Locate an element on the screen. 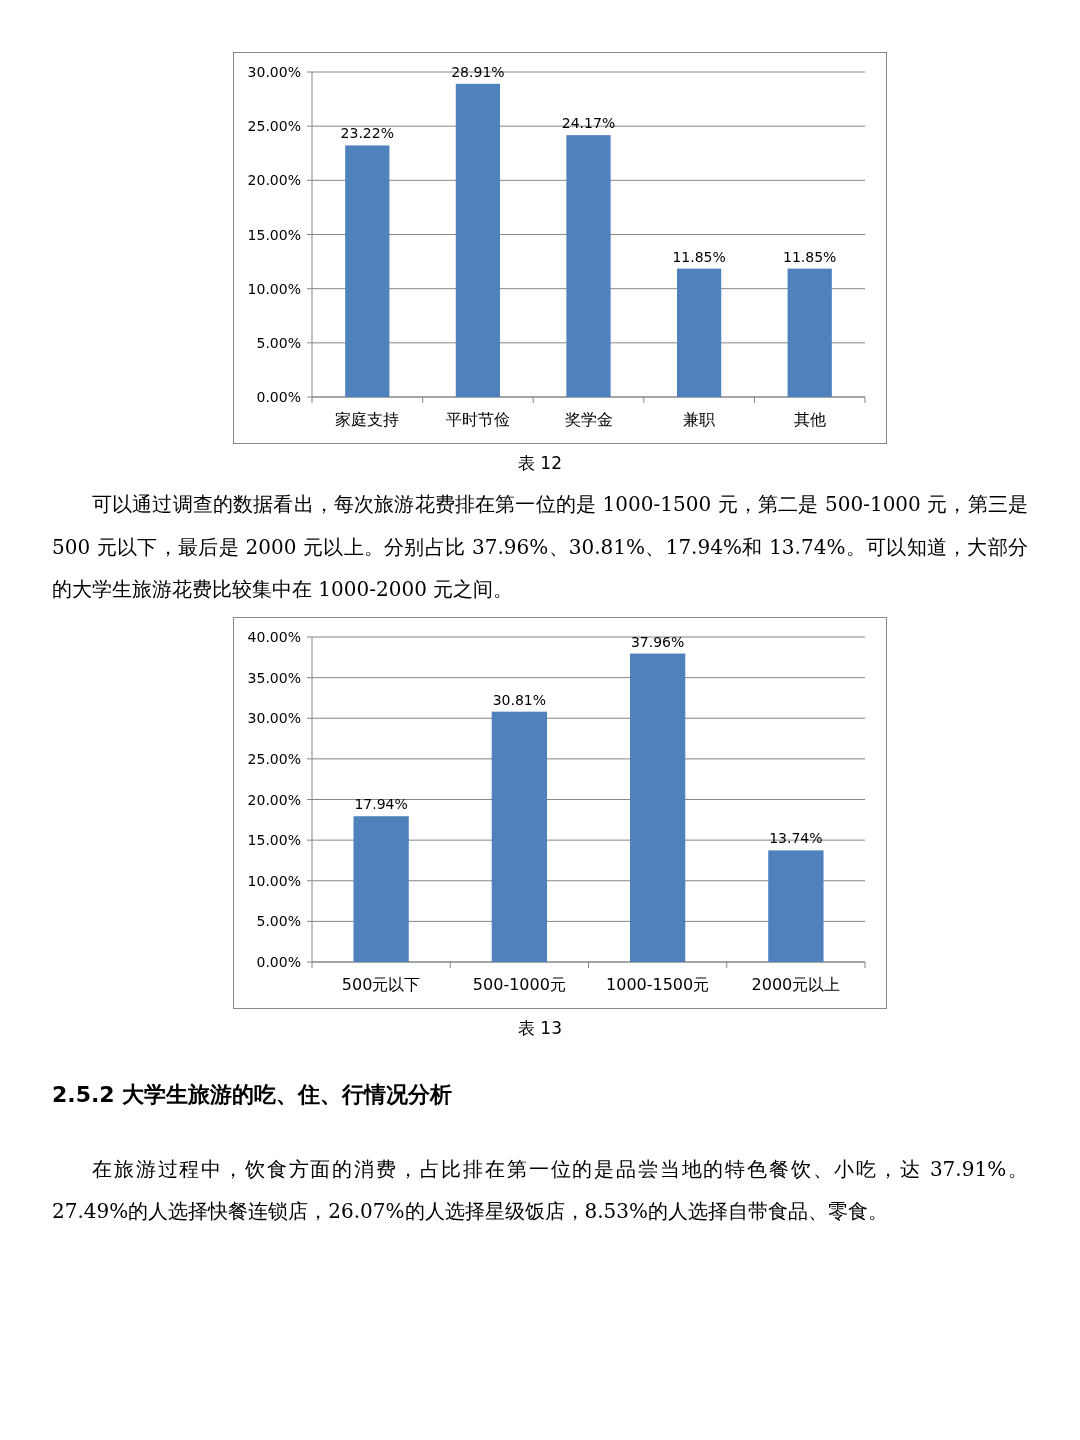 This screenshot has width=1080, height=1440. data-label: 13.74% is located at coordinates (796, 837).